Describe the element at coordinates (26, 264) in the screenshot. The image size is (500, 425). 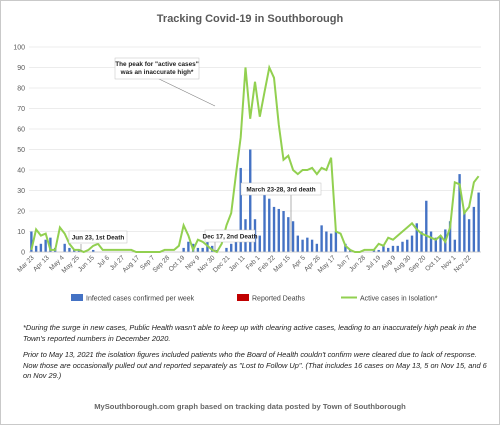
I see `x-tick-label: Mar 23` at that location.